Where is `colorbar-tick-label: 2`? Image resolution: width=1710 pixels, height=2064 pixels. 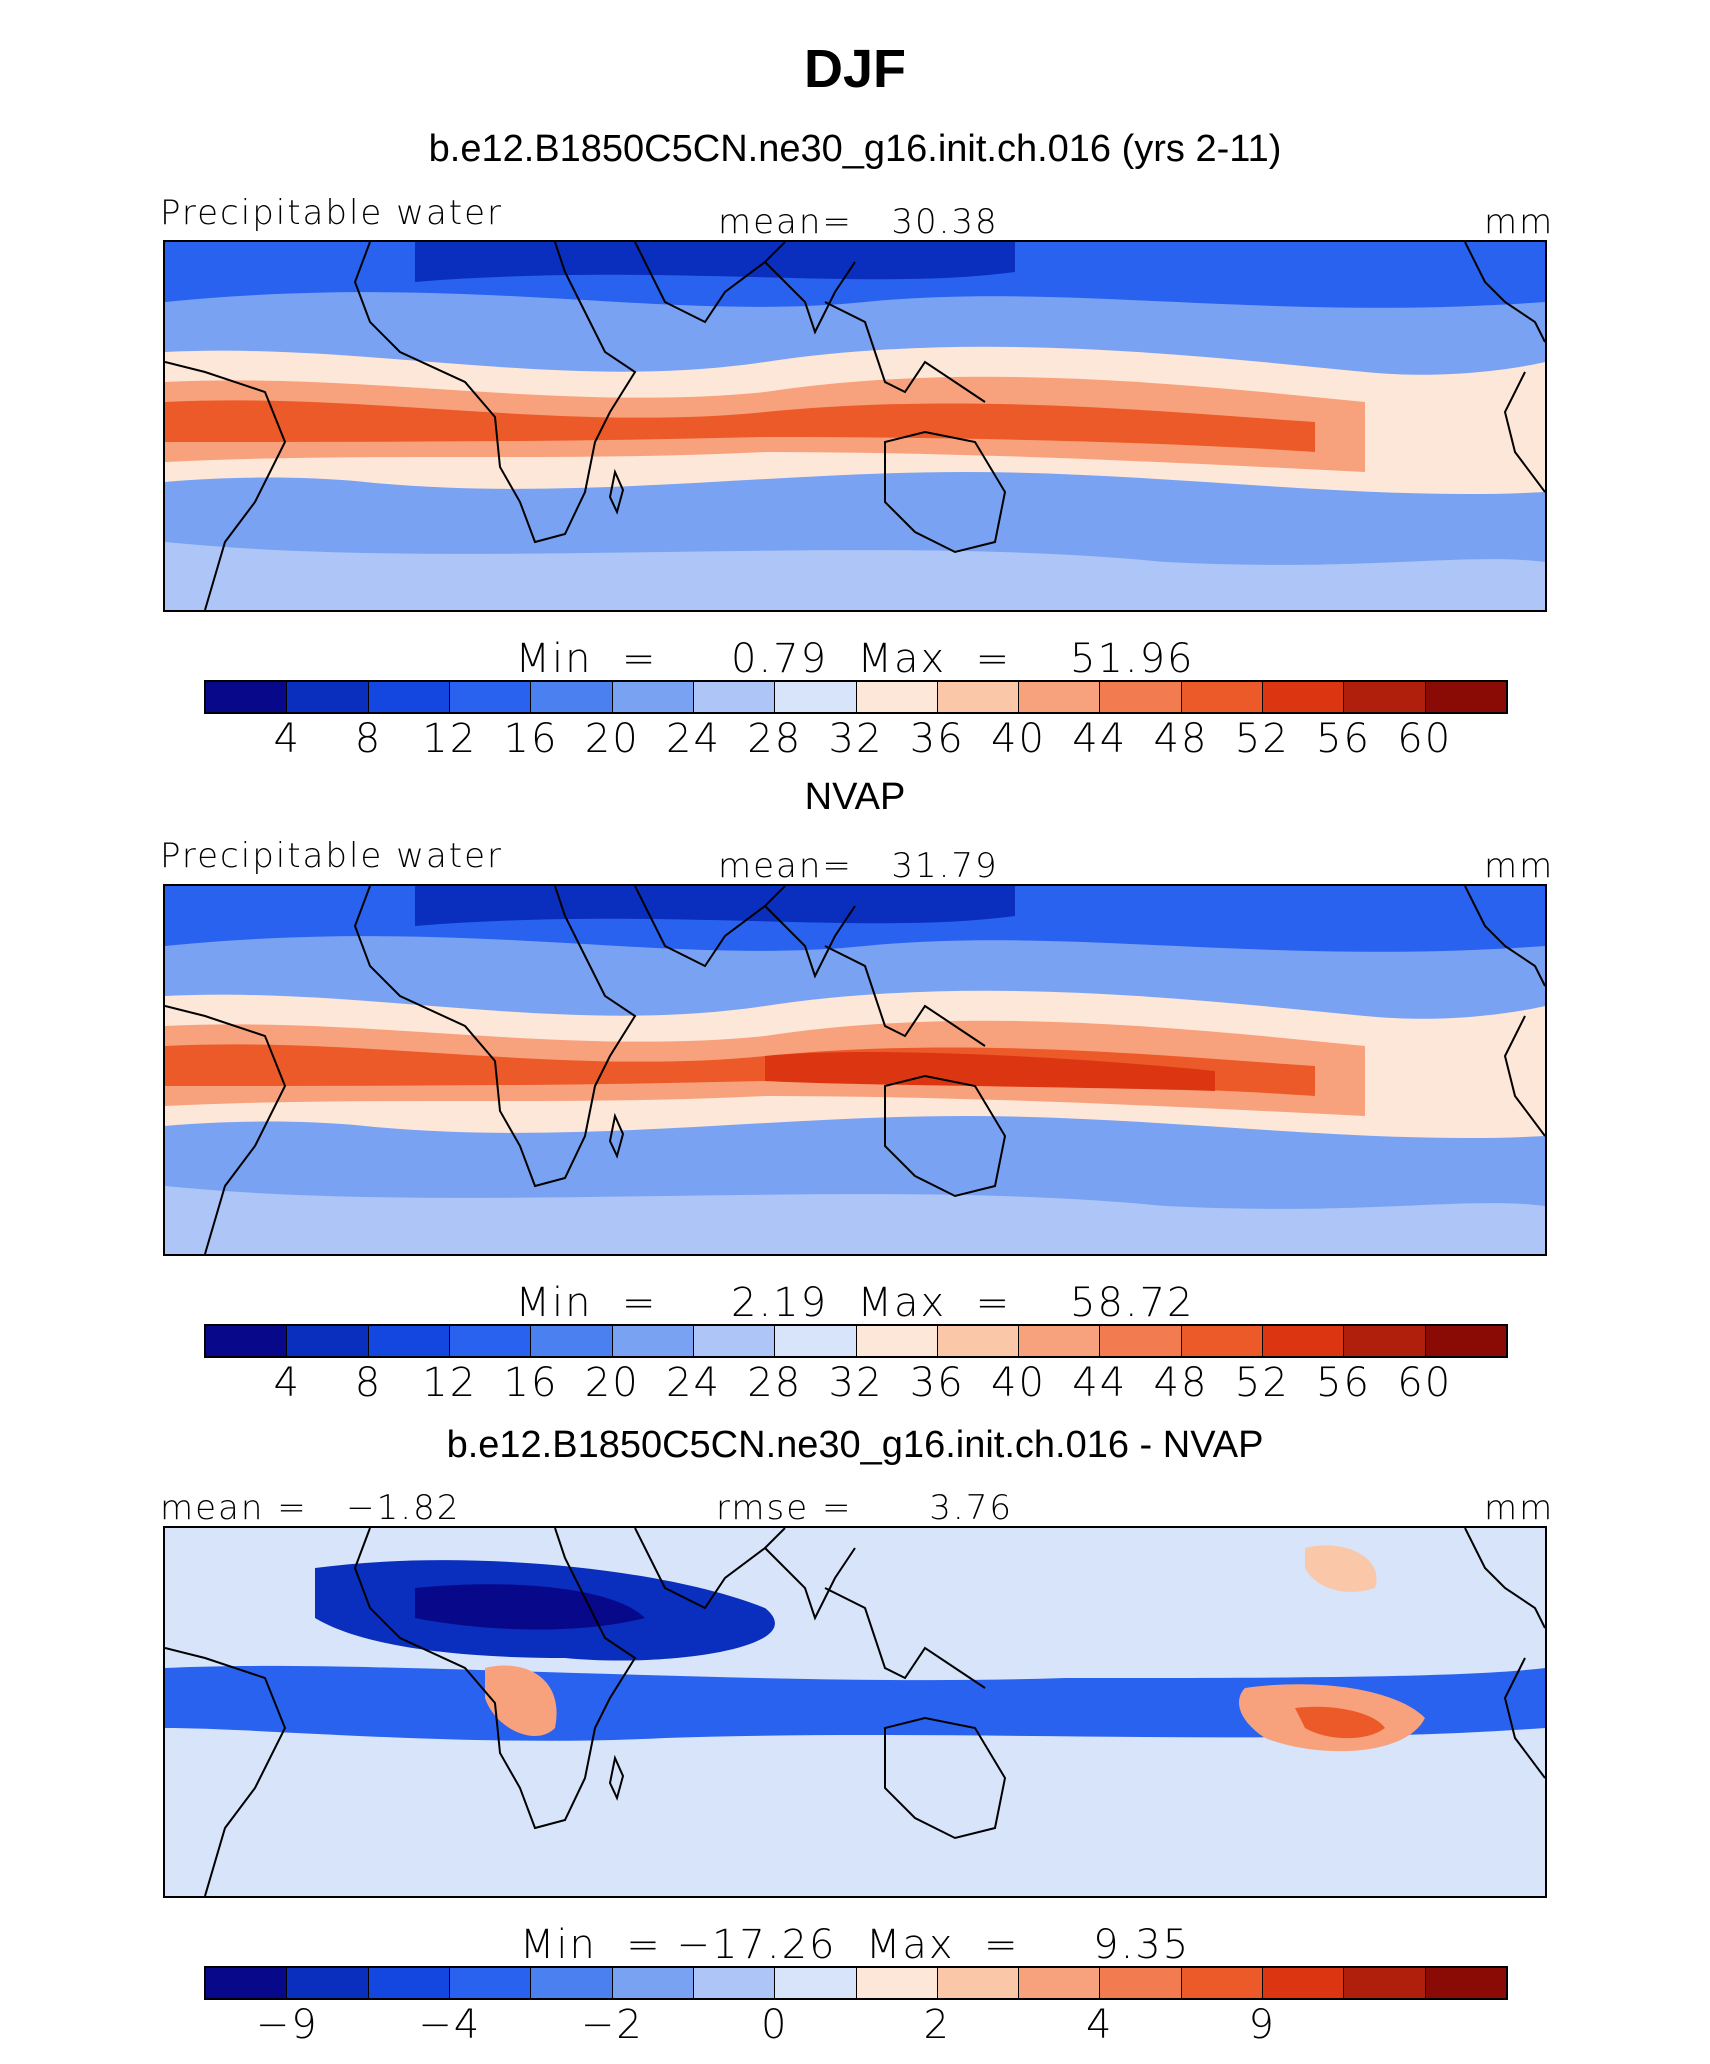
colorbar-tick-label: 2 is located at coordinates (937, 2025).